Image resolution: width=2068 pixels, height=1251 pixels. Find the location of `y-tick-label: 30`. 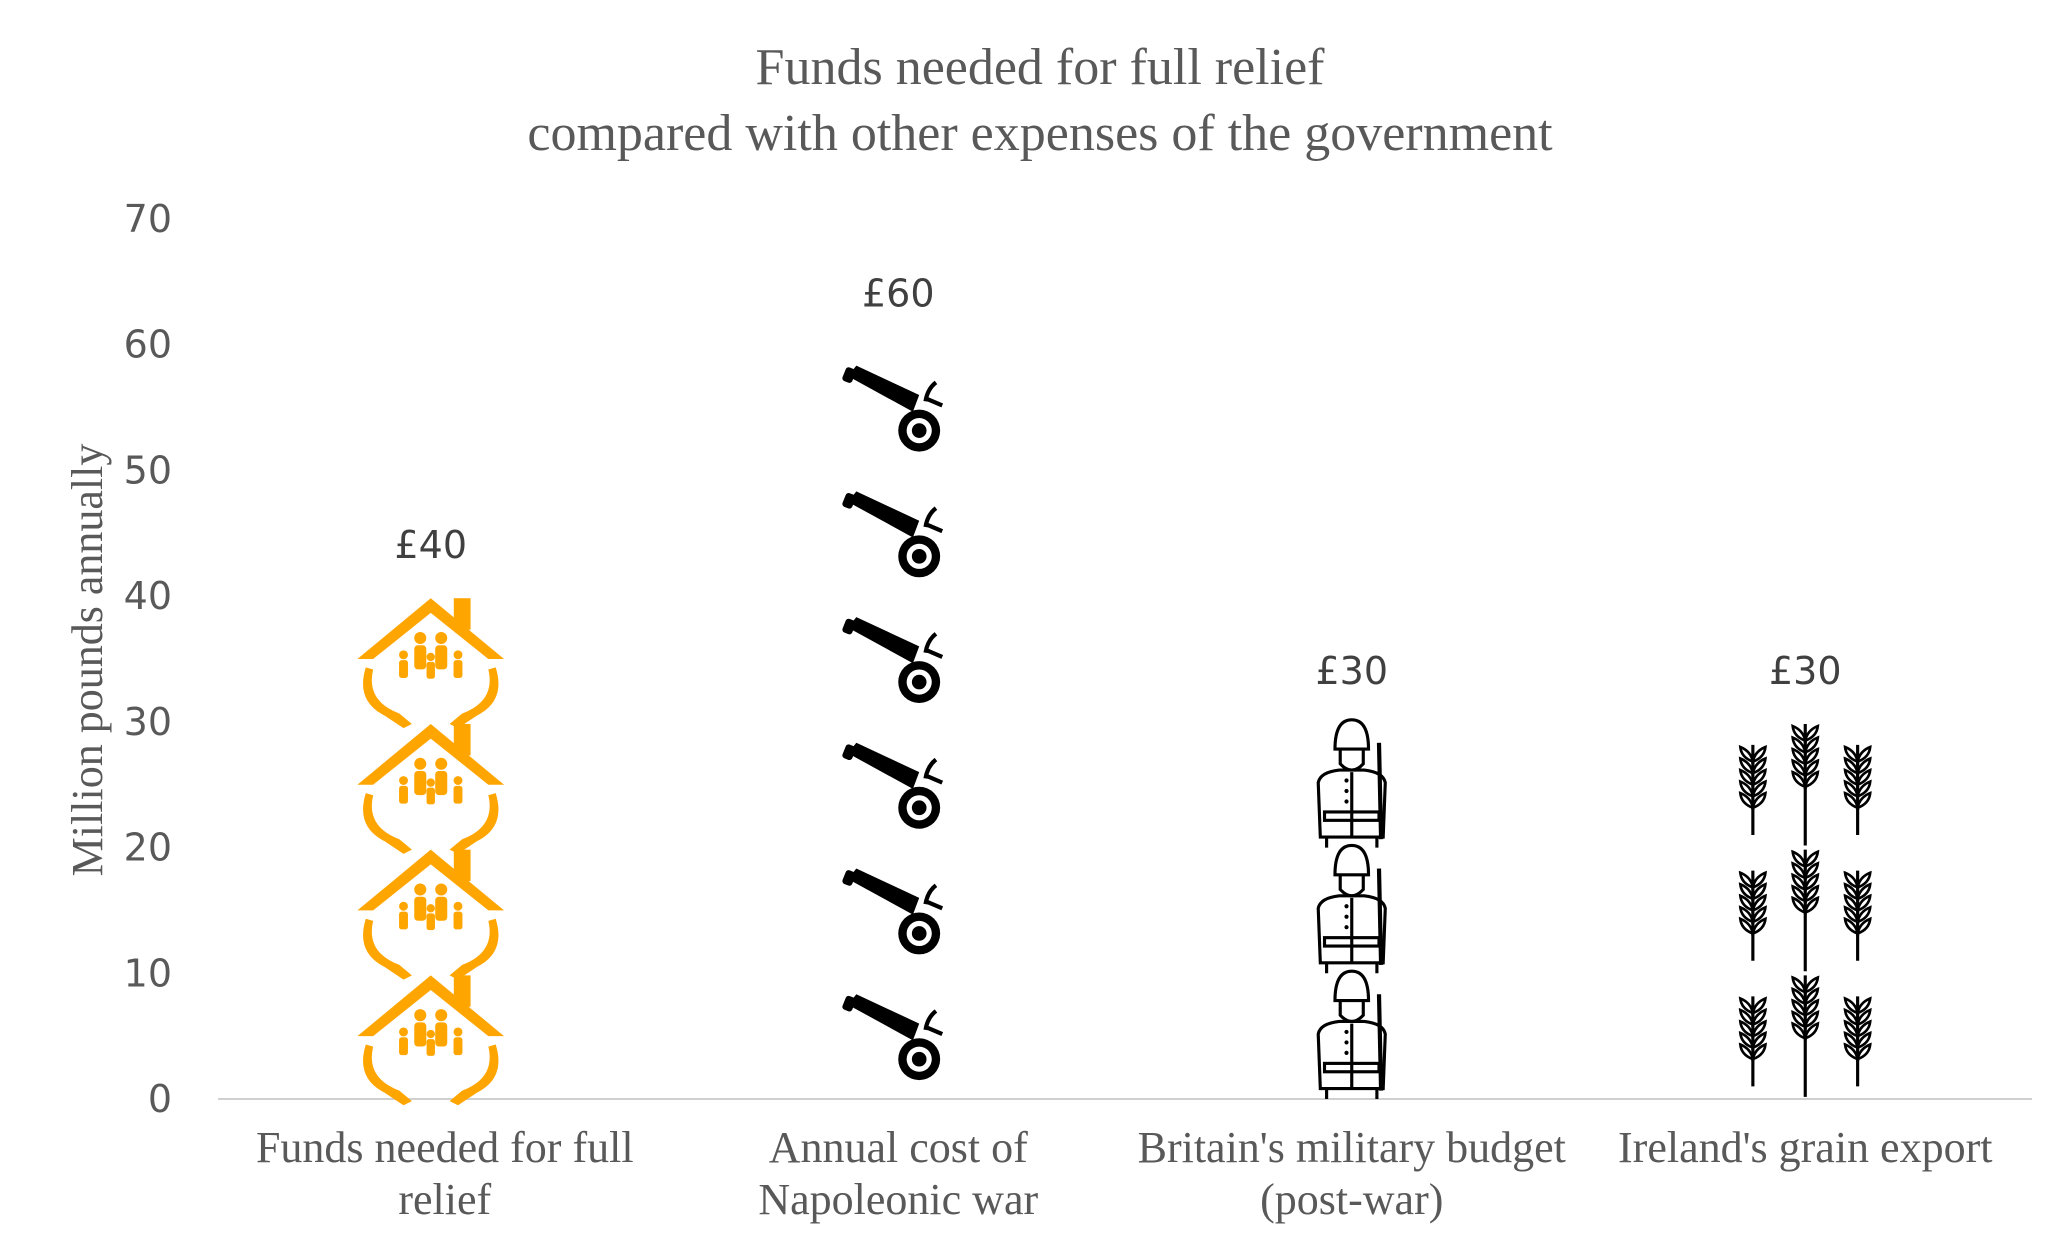

y-tick-label: 30 is located at coordinates (148, 722).